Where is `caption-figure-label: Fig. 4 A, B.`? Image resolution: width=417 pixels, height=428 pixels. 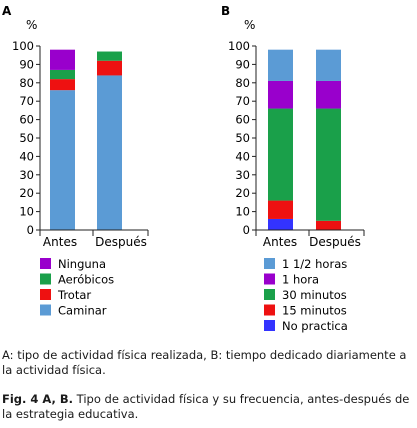 caption-figure-label: Fig. 4 A, B. is located at coordinates (38, 399).